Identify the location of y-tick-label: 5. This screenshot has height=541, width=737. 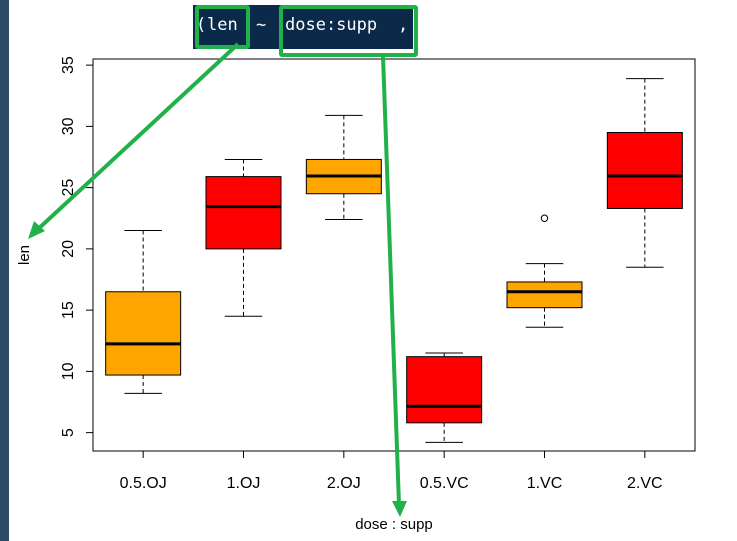
(68, 432).